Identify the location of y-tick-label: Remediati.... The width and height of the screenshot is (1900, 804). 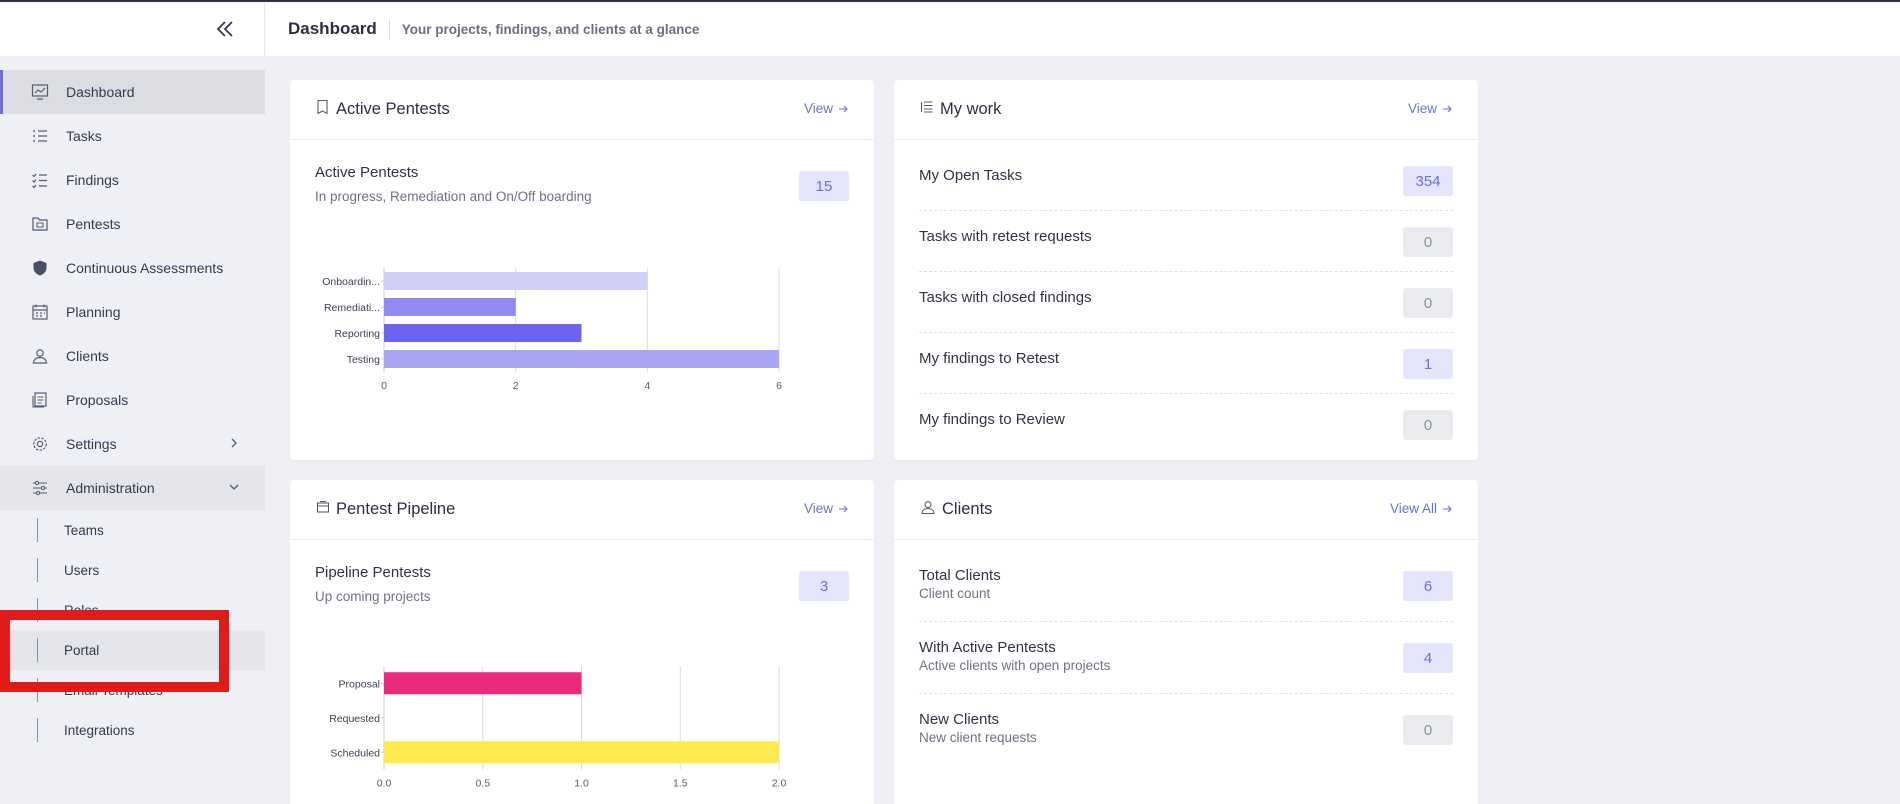
(352, 308).